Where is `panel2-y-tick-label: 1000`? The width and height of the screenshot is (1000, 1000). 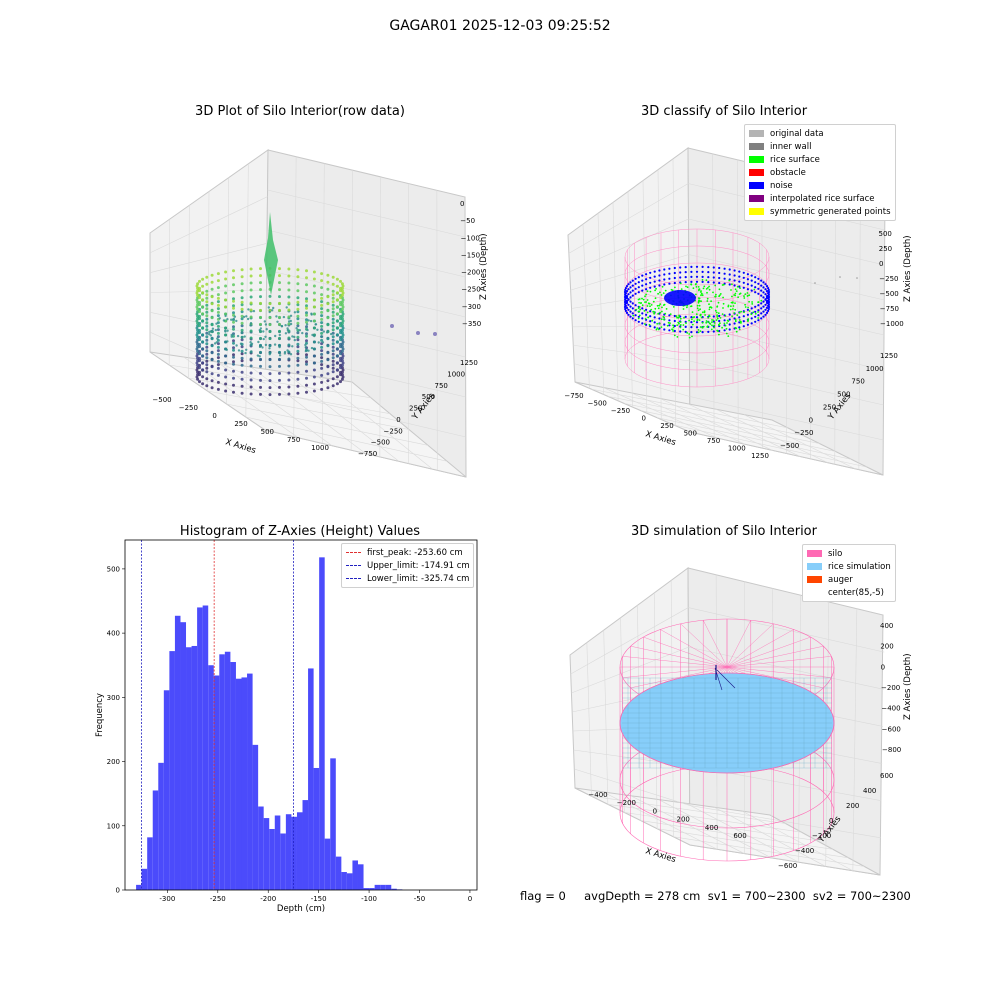 panel2-y-tick-label: 1000 is located at coordinates (875, 369).